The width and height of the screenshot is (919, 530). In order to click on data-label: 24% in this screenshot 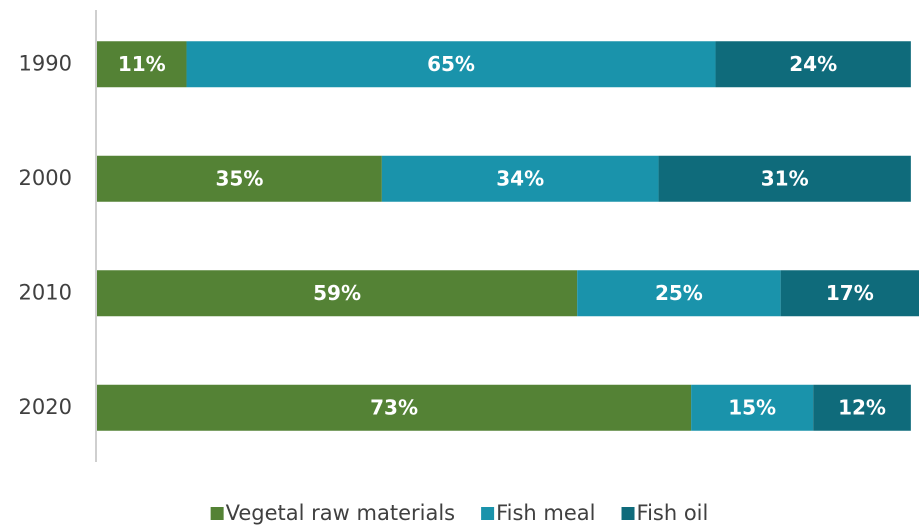, I will do `click(813, 64)`.